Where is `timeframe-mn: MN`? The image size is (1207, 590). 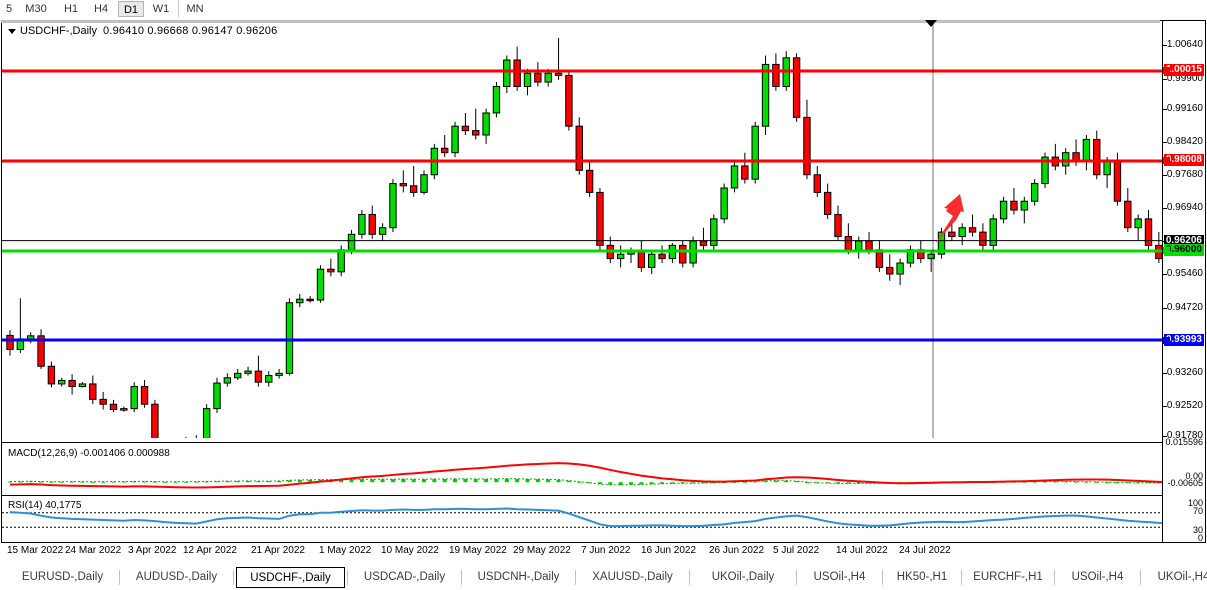 timeframe-mn: MN is located at coordinates (195, 9).